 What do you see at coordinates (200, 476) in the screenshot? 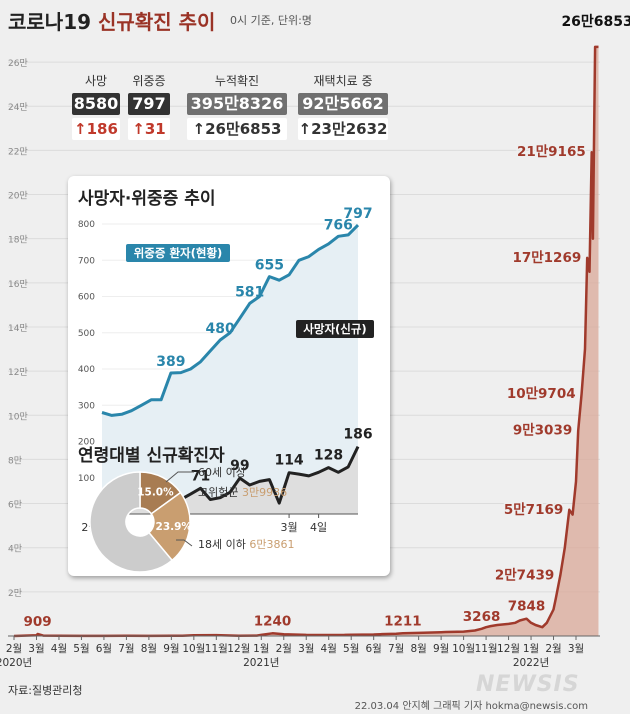
I see `death-data-label: 71` at bounding box center [200, 476].